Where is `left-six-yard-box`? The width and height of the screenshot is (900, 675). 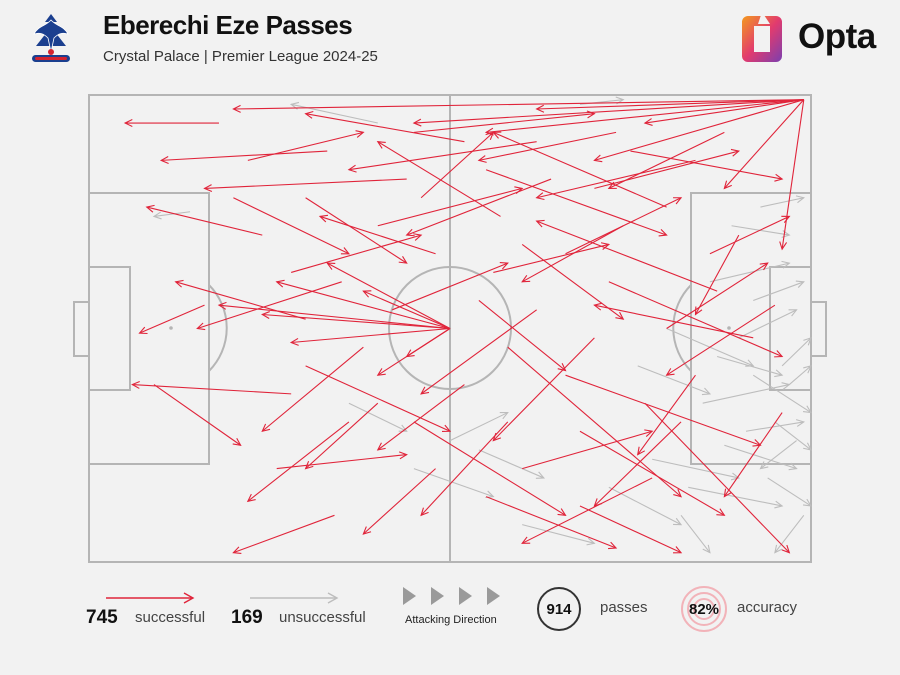
left-six-yard-box is located at coordinates (109, 328).